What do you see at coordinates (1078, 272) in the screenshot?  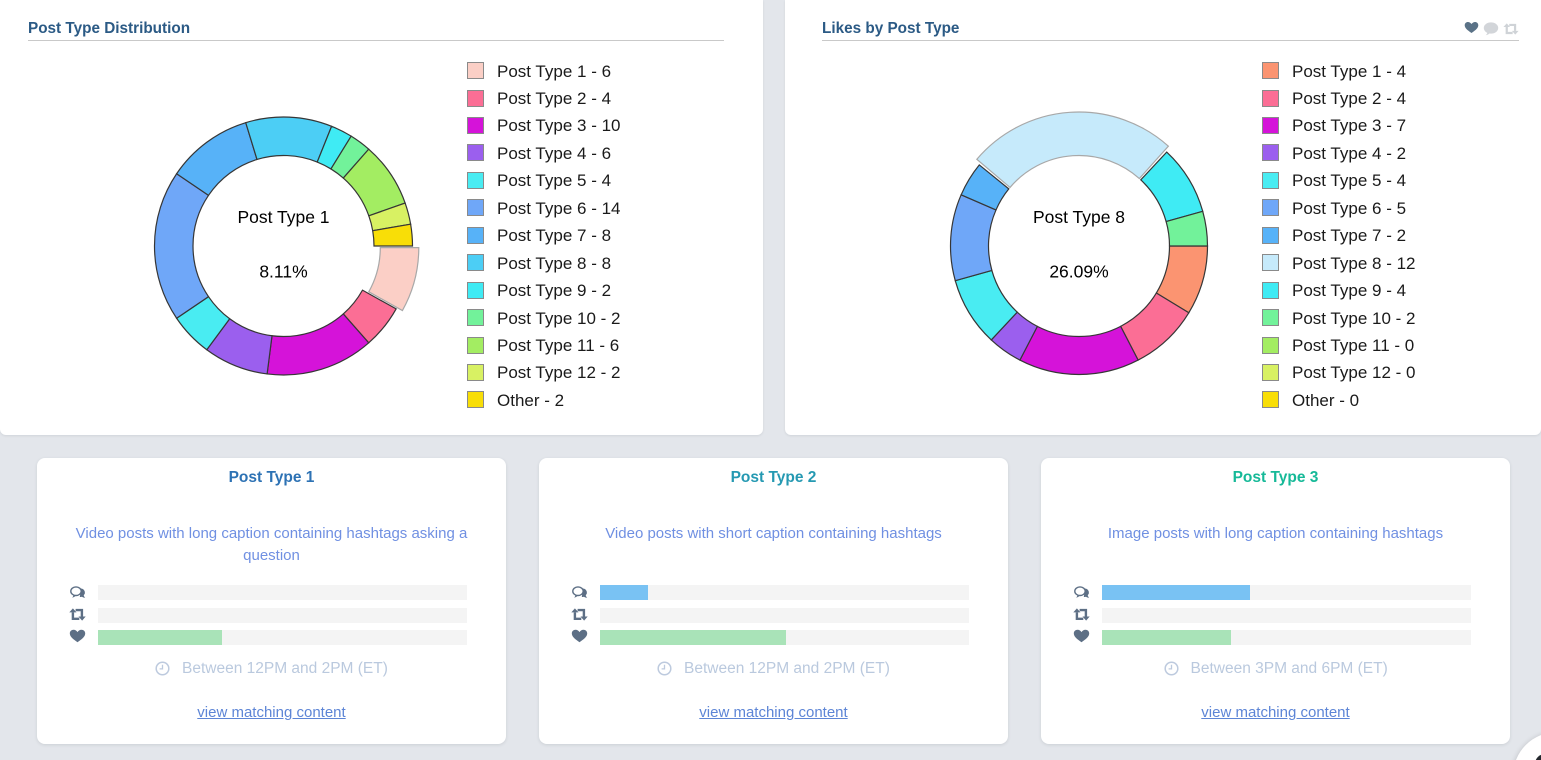 I see `svg-text: 26.09%` at bounding box center [1078, 272].